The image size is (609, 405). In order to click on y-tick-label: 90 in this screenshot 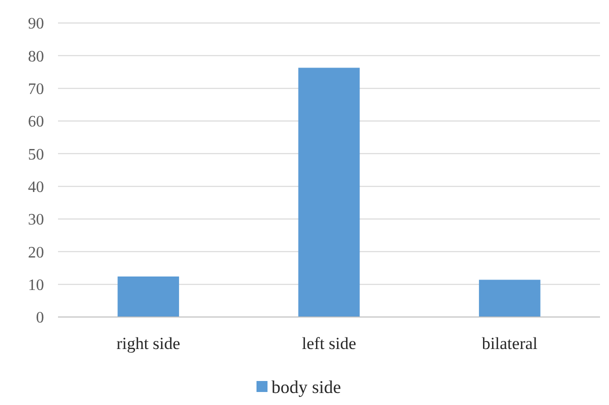, I will do `click(36, 24)`.